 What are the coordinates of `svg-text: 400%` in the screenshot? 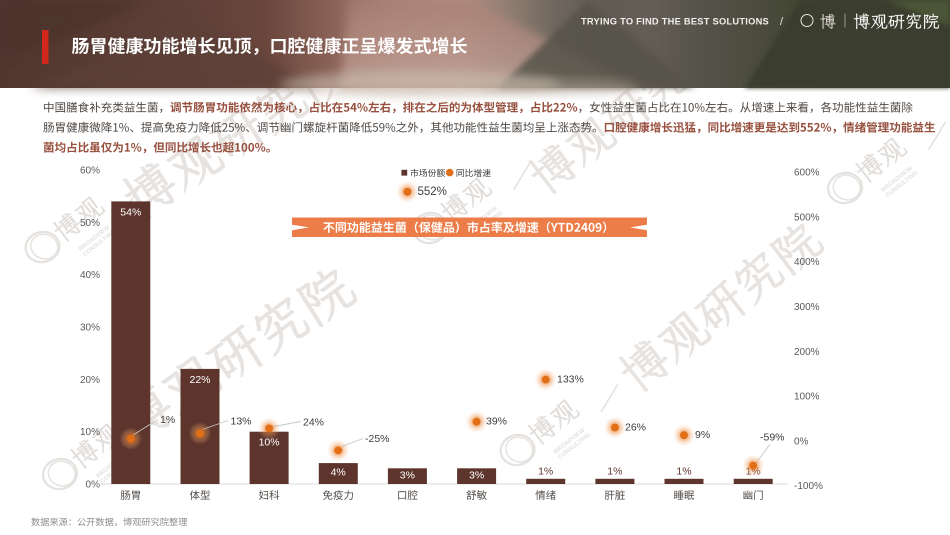 It's located at (807, 262).